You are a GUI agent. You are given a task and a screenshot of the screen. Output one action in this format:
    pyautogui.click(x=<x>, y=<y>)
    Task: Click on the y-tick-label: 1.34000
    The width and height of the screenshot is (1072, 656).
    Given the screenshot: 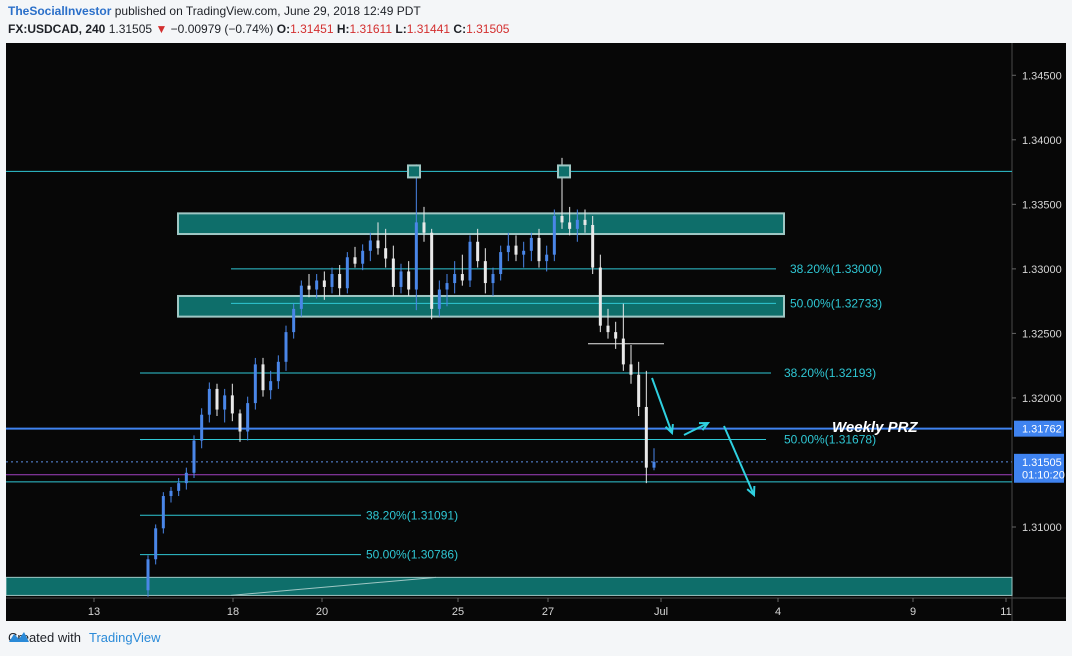 What is the action you would take?
    pyautogui.click(x=1042, y=141)
    